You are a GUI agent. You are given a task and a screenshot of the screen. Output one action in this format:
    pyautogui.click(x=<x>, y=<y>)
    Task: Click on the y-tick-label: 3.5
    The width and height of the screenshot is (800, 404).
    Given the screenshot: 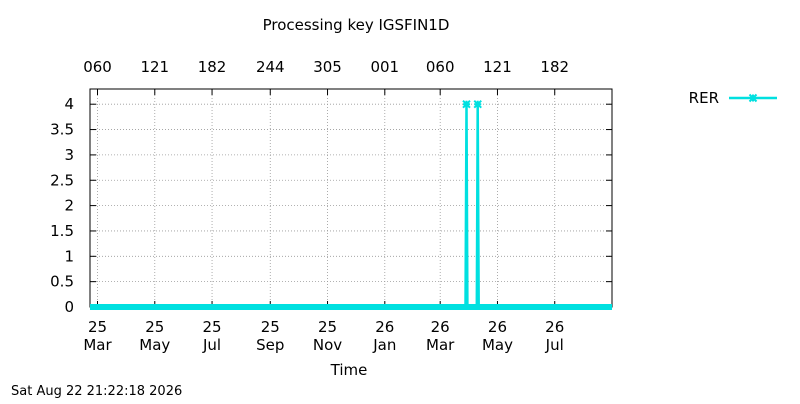 What is the action you would take?
    pyautogui.click(x=62, y=130)
    